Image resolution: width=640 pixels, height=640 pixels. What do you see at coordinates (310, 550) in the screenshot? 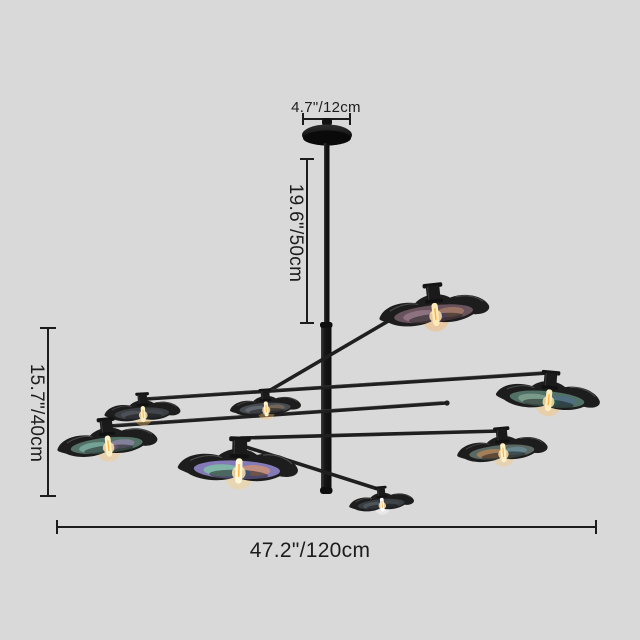
I see `dim-fixture-width-label: 47.2"/120cm` at bounding box center [310, 550].